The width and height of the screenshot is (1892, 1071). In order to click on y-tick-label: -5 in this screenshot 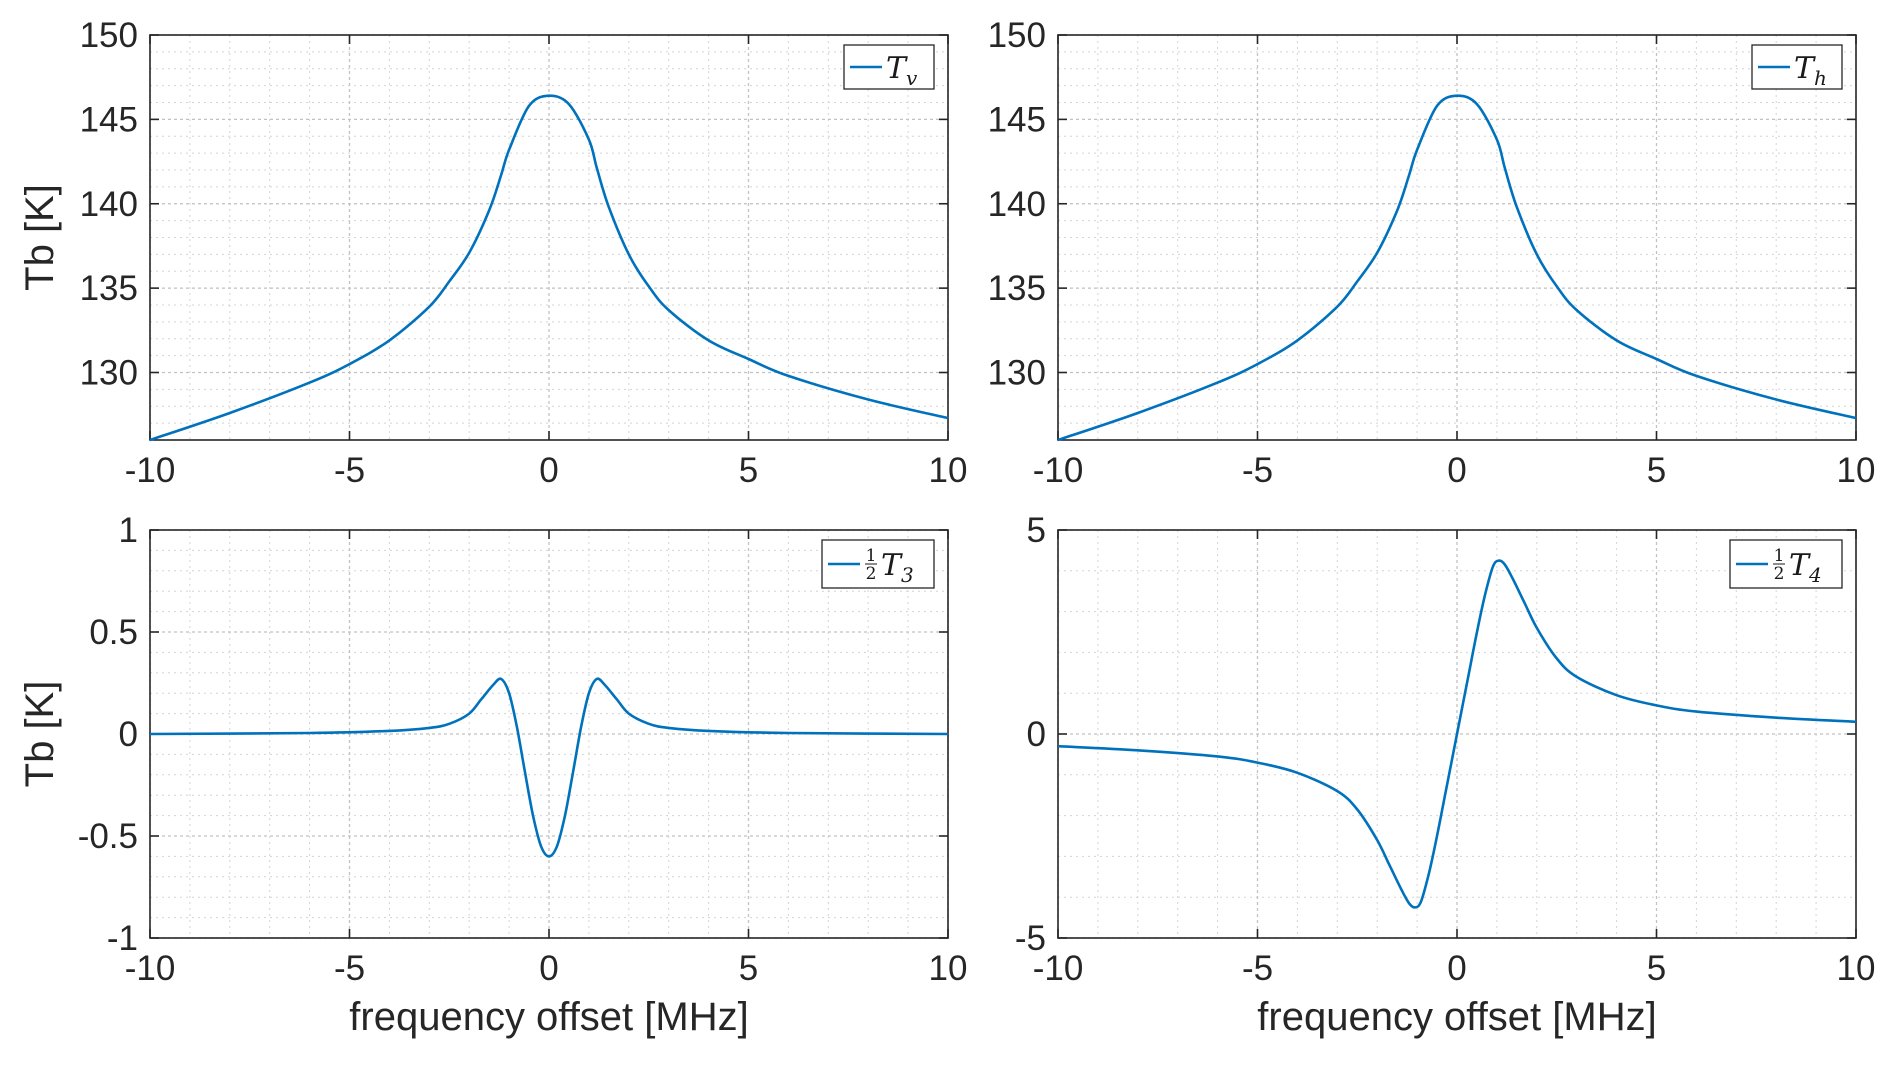, I will do `click(1030, 938)`.